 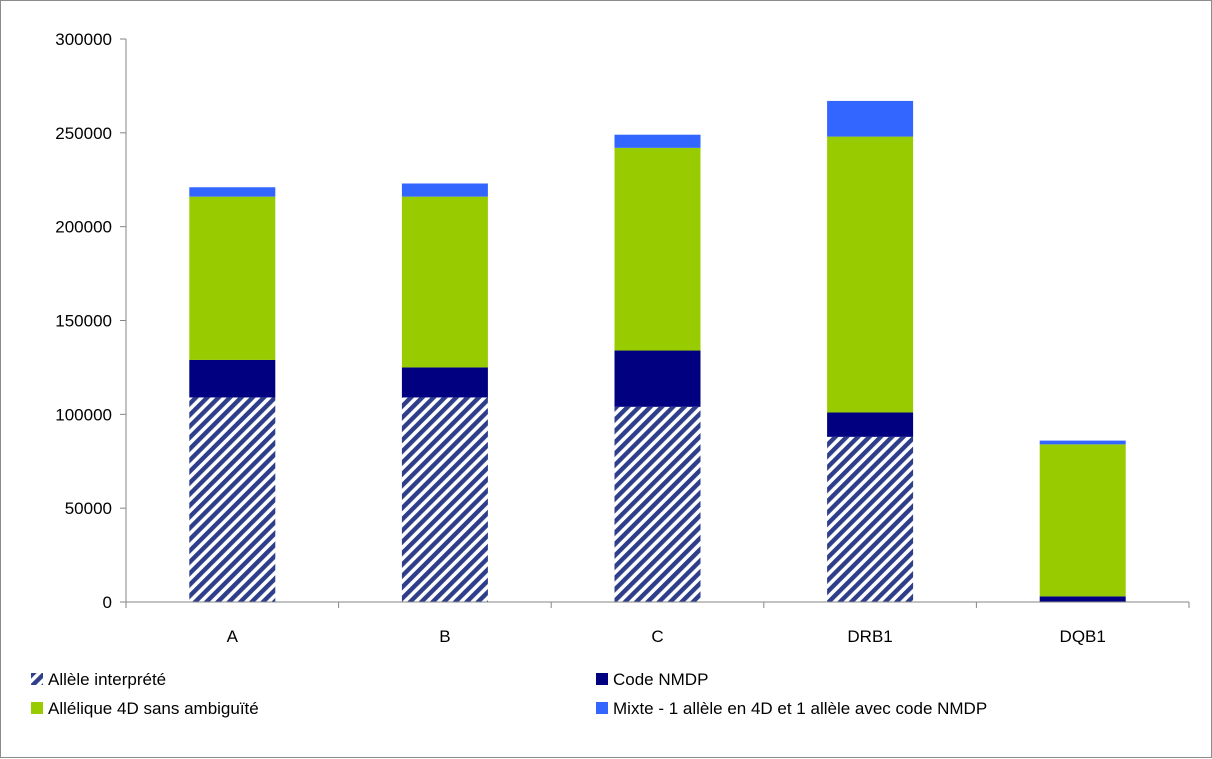 I want to click on y-tick-label: 300000, so click(x=83, y=39).